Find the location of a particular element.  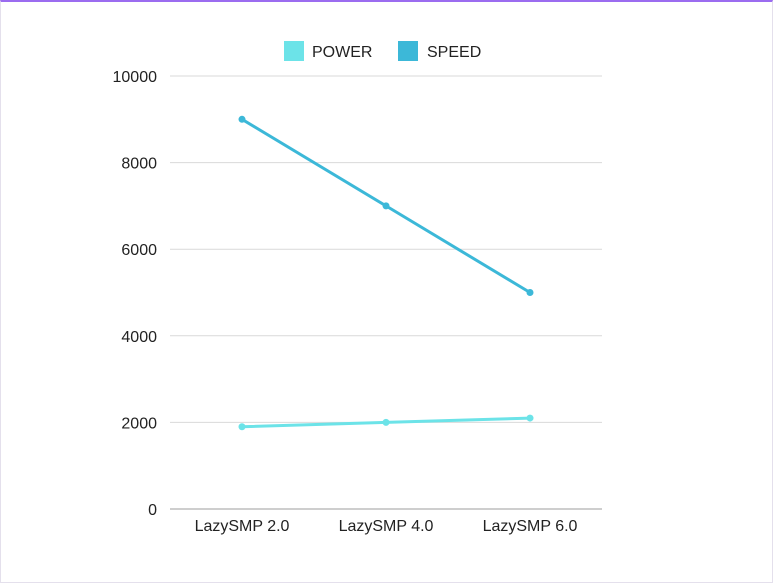

x-axis-ticks: LazySMP 2.0 LazySMP 4.0 LazySMP 6.0 is located at coordinates (386, 526).